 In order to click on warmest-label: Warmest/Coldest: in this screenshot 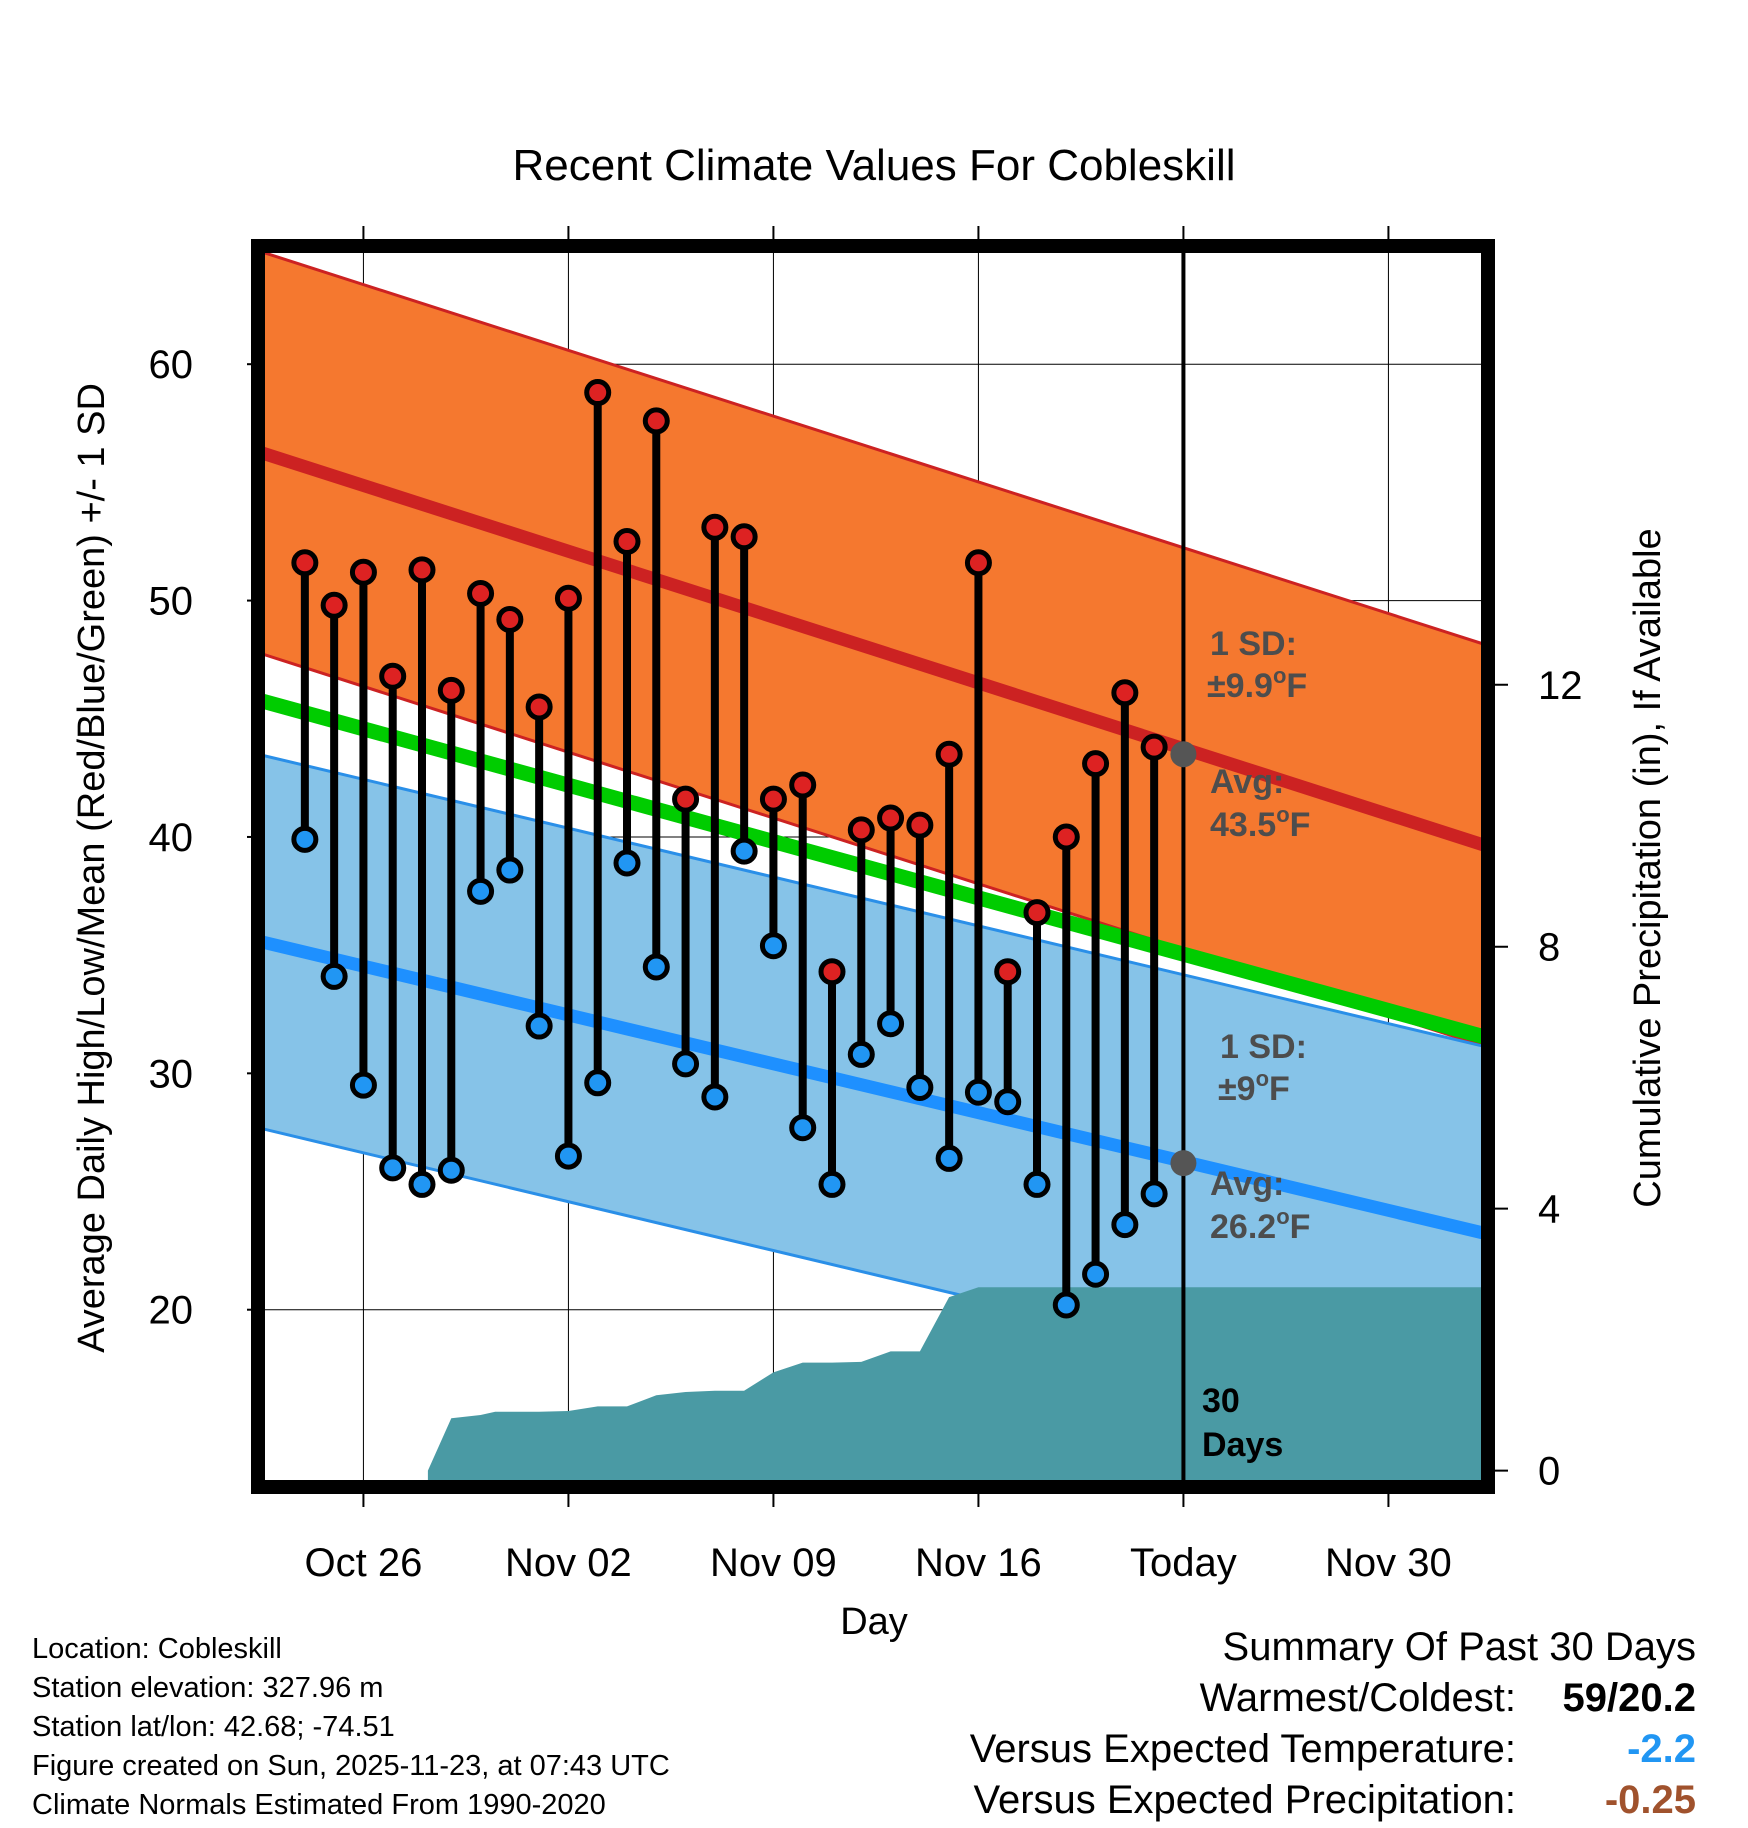, I will do `click(1357, 1698)`.